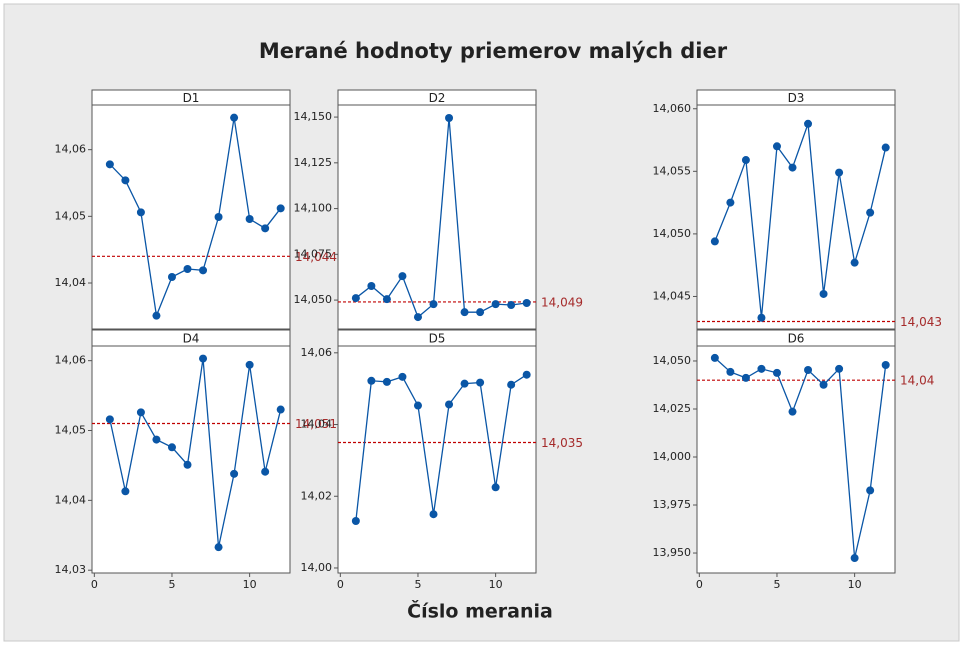 This screenshot has width=963, height=645. I want to click on panel-title: D4, so click(191, 339).